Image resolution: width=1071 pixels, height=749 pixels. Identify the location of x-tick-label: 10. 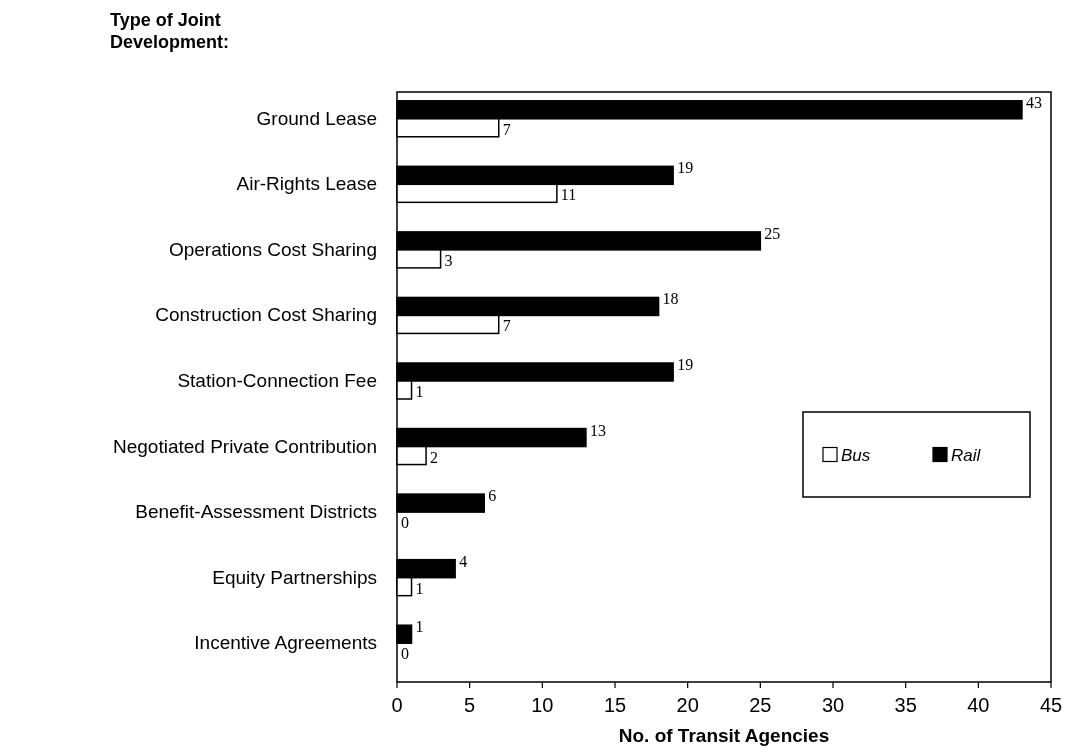
(542, 705).